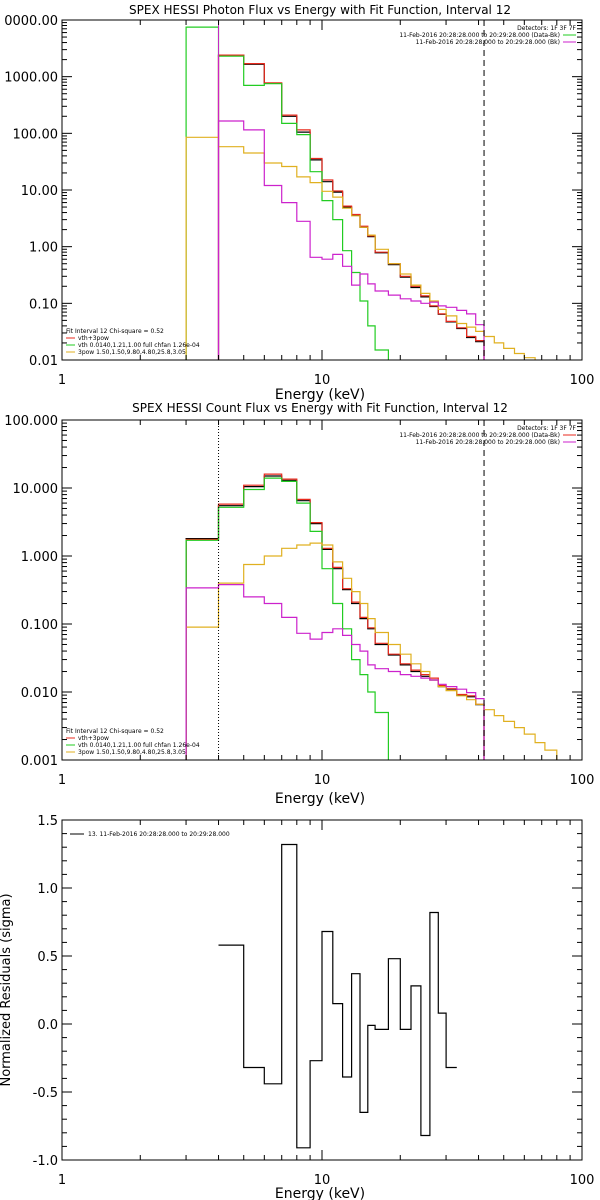 This screenshot has width=600, height=1200. I want to click on y-tick-label: 0.001, so click(39, 761).